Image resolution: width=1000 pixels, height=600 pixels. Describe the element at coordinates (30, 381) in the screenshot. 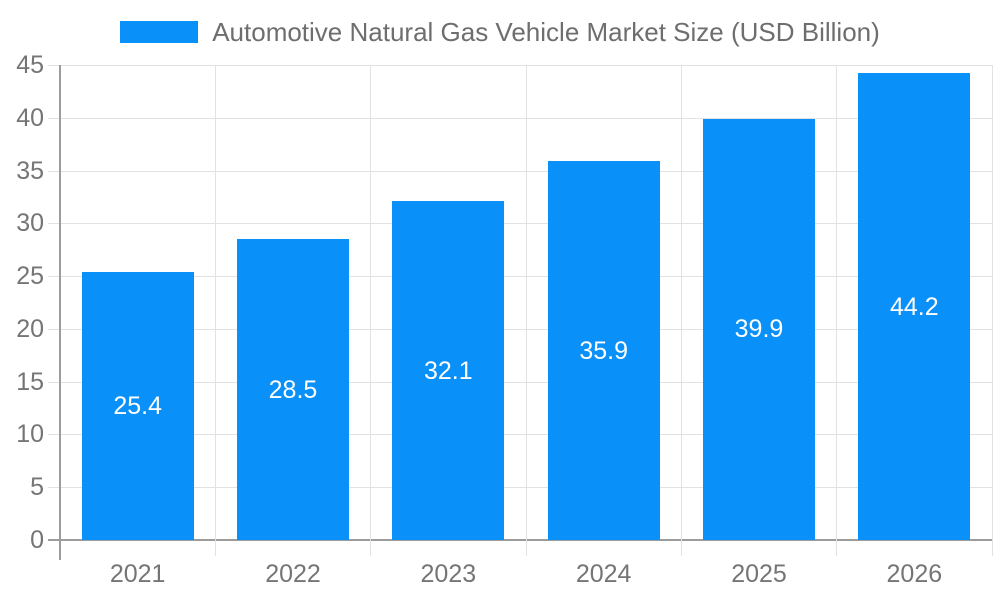

I see `y-axis-tick-label: 15` at that location.